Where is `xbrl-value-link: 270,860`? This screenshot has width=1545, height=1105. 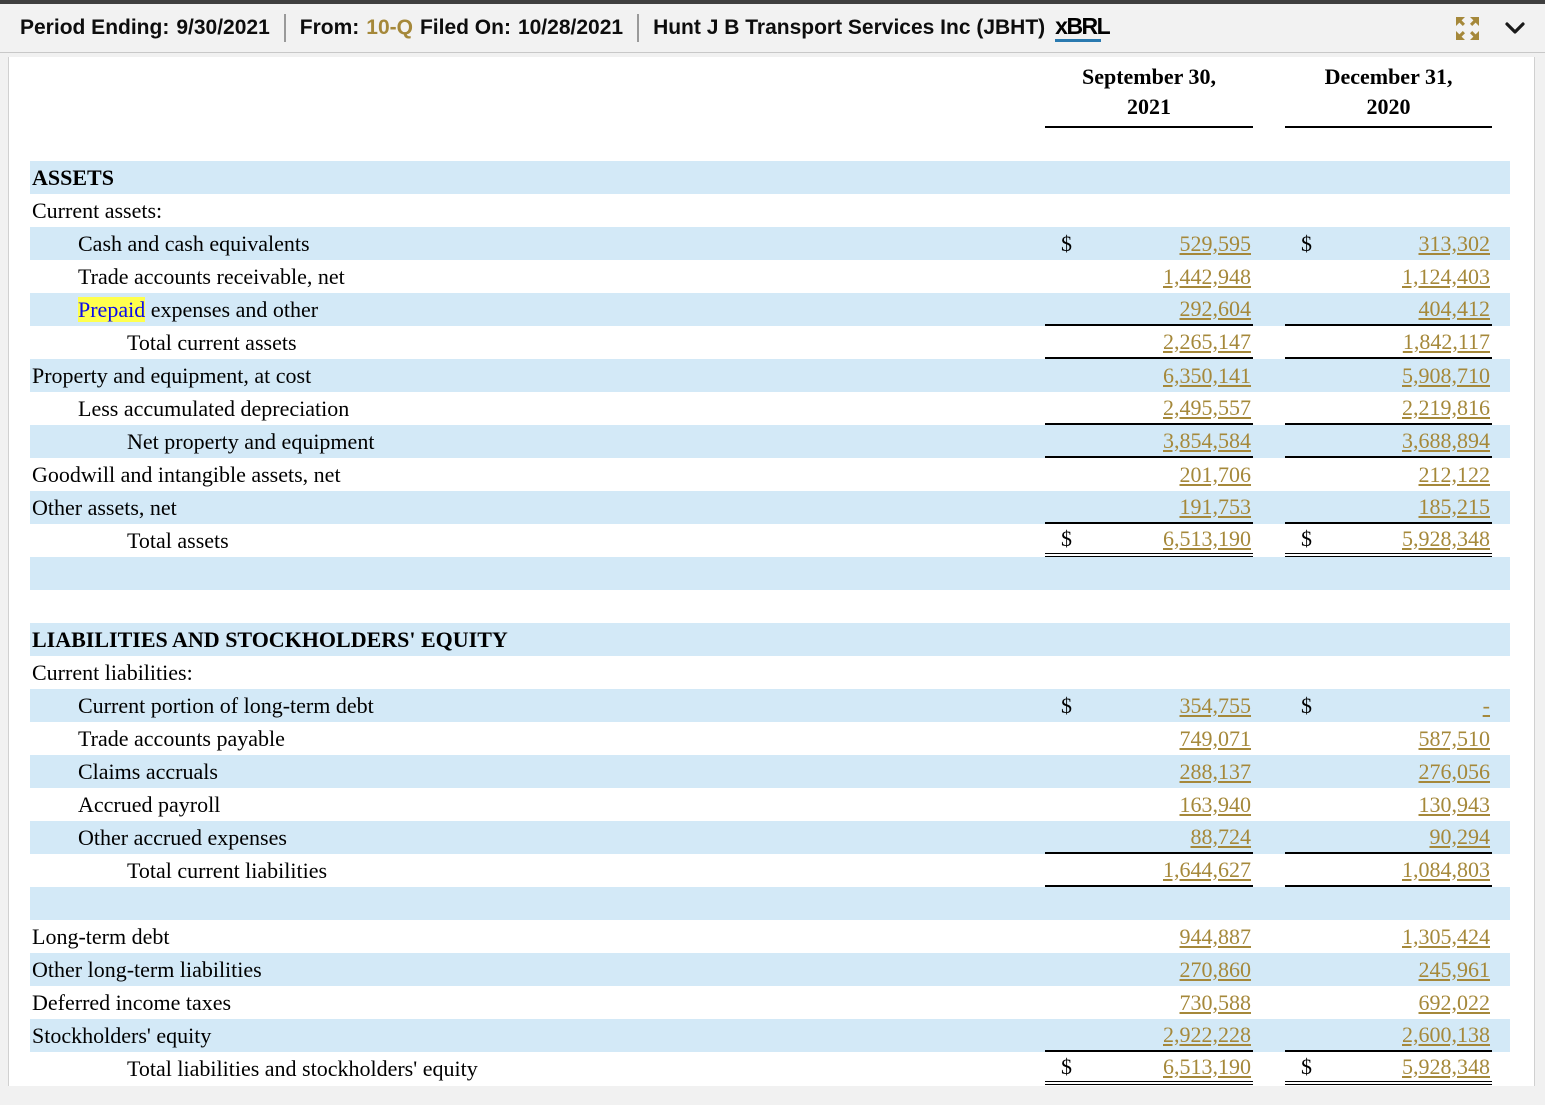
xbrl-value-link: 270,860 is located at coordinates (1215, 969).